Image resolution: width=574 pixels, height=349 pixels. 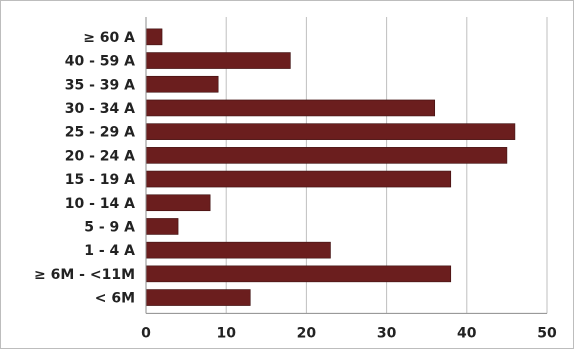 What do you see at coordinates (84, 275) in the screenshot?
I see `y-tick-label: ≥ 6M - <11M` at bounding box center [84, 275].